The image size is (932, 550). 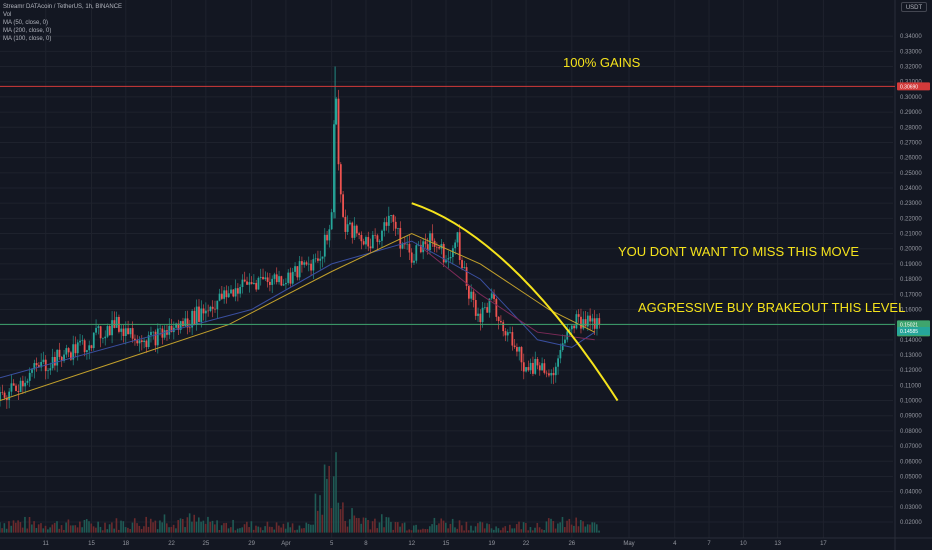 What do you see at coordinates (63, 7) in the screenshot?
I see `legend-symbol: Streamr DATAcoin / TetherUS, 1h, BINANCE` at bounding box center [63, 7].